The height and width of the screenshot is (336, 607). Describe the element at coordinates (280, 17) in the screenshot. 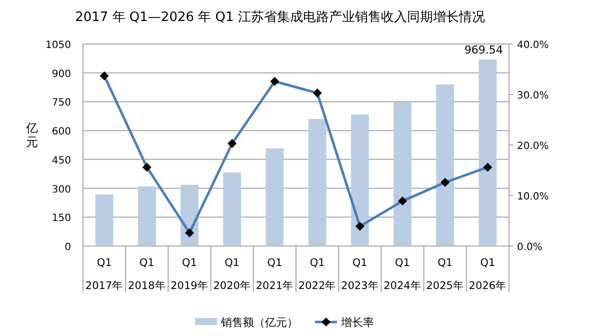

I see `chart-title: 2017 年 Q1—2026 年 Q1 江苏省集成电路产业销售收入同期增长情况` at that location.